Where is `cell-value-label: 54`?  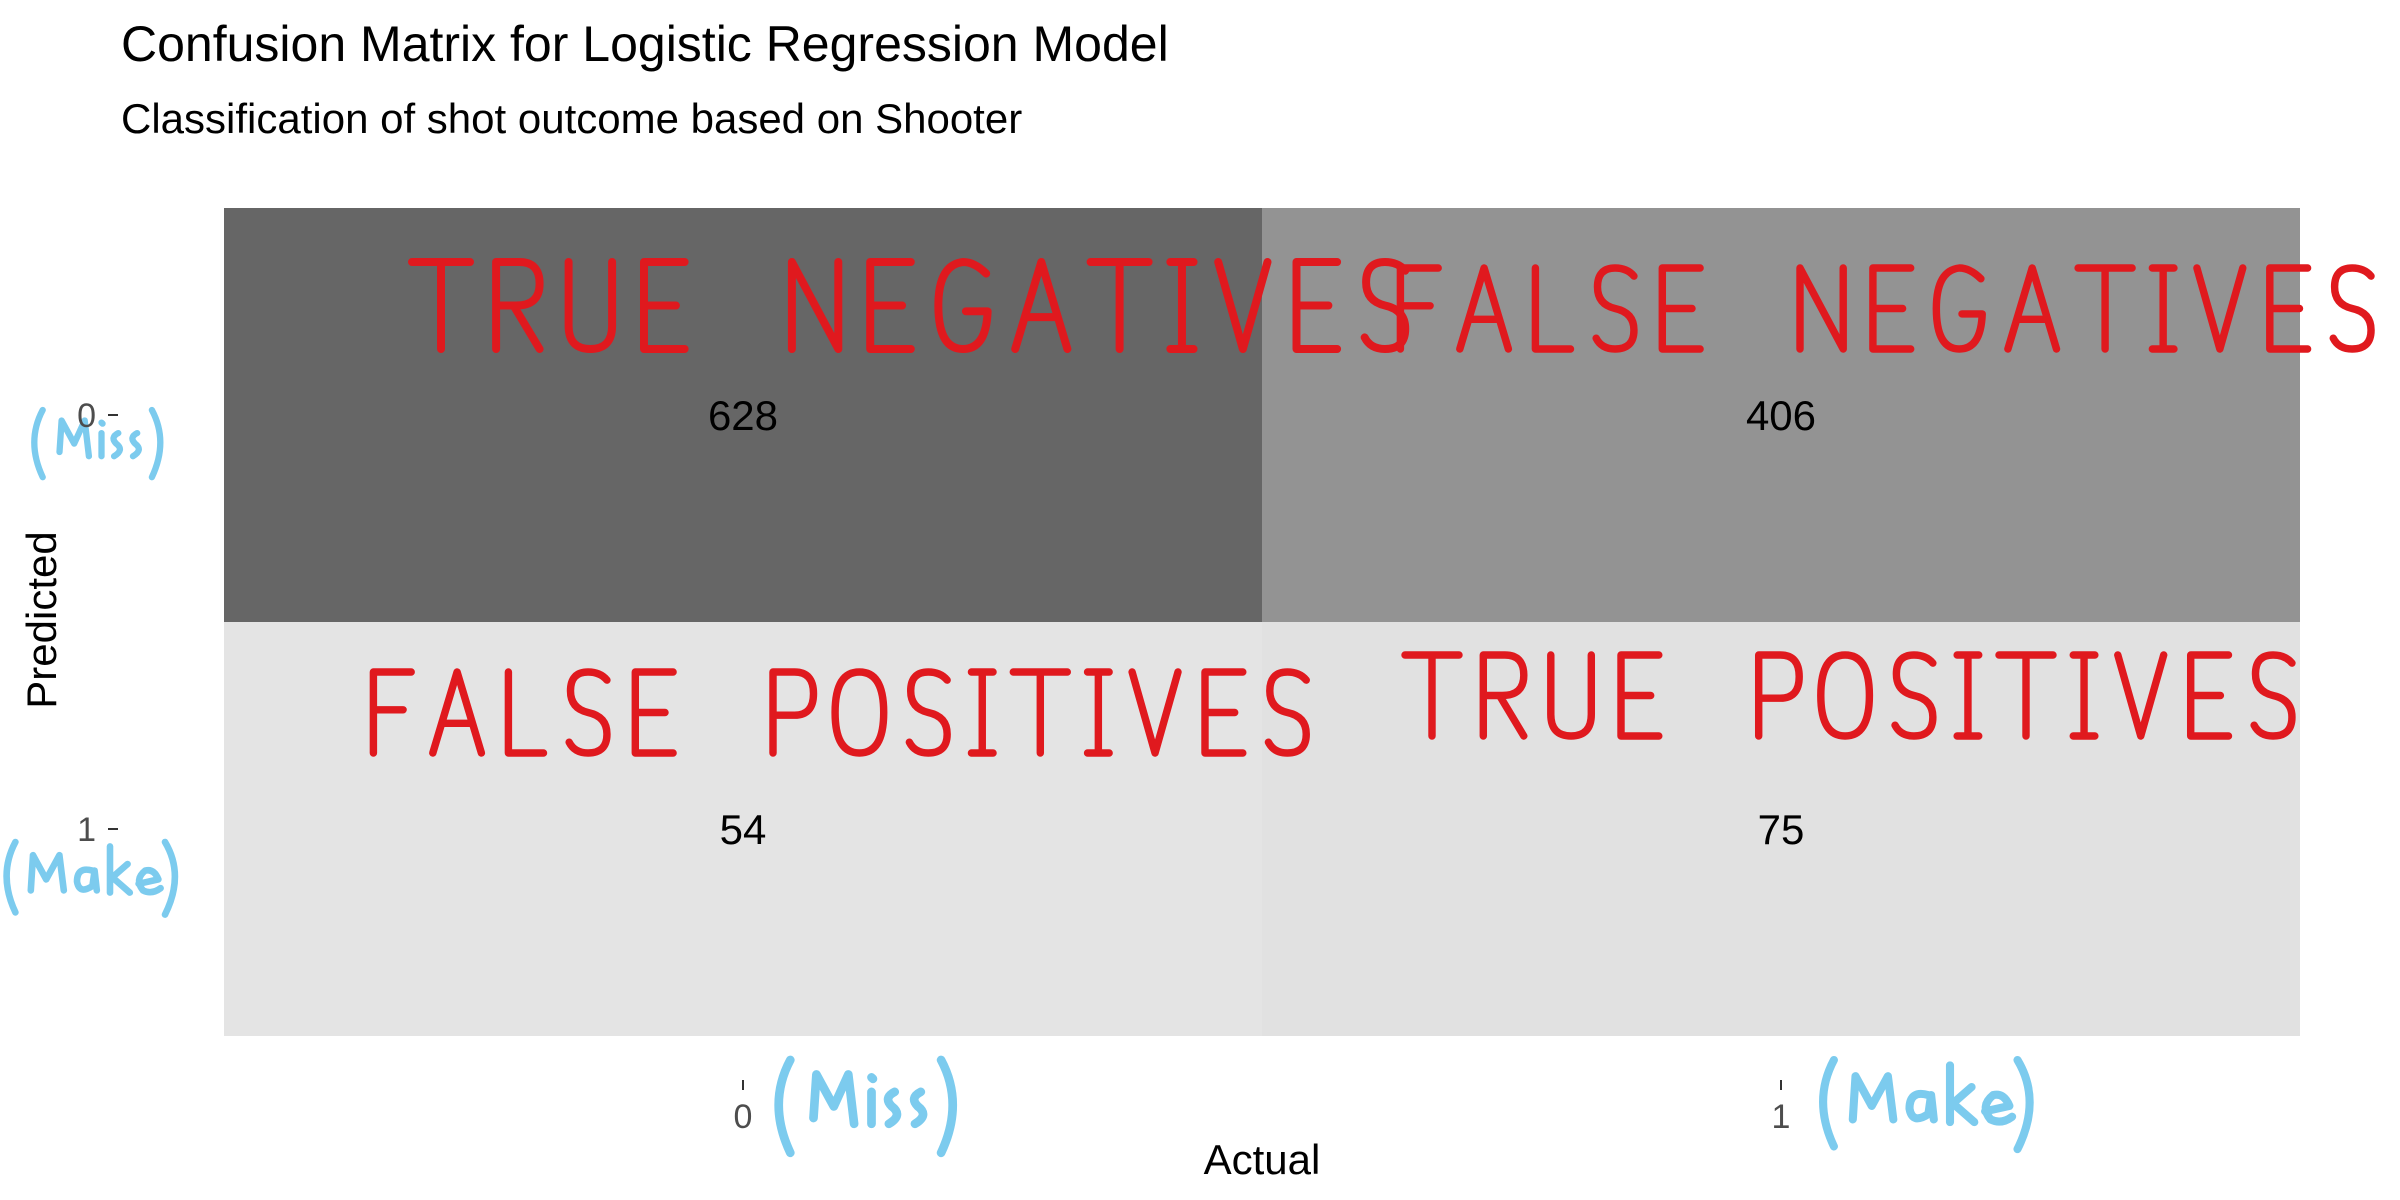 cell-value-label: 54 is located at coordinates (743, 829).